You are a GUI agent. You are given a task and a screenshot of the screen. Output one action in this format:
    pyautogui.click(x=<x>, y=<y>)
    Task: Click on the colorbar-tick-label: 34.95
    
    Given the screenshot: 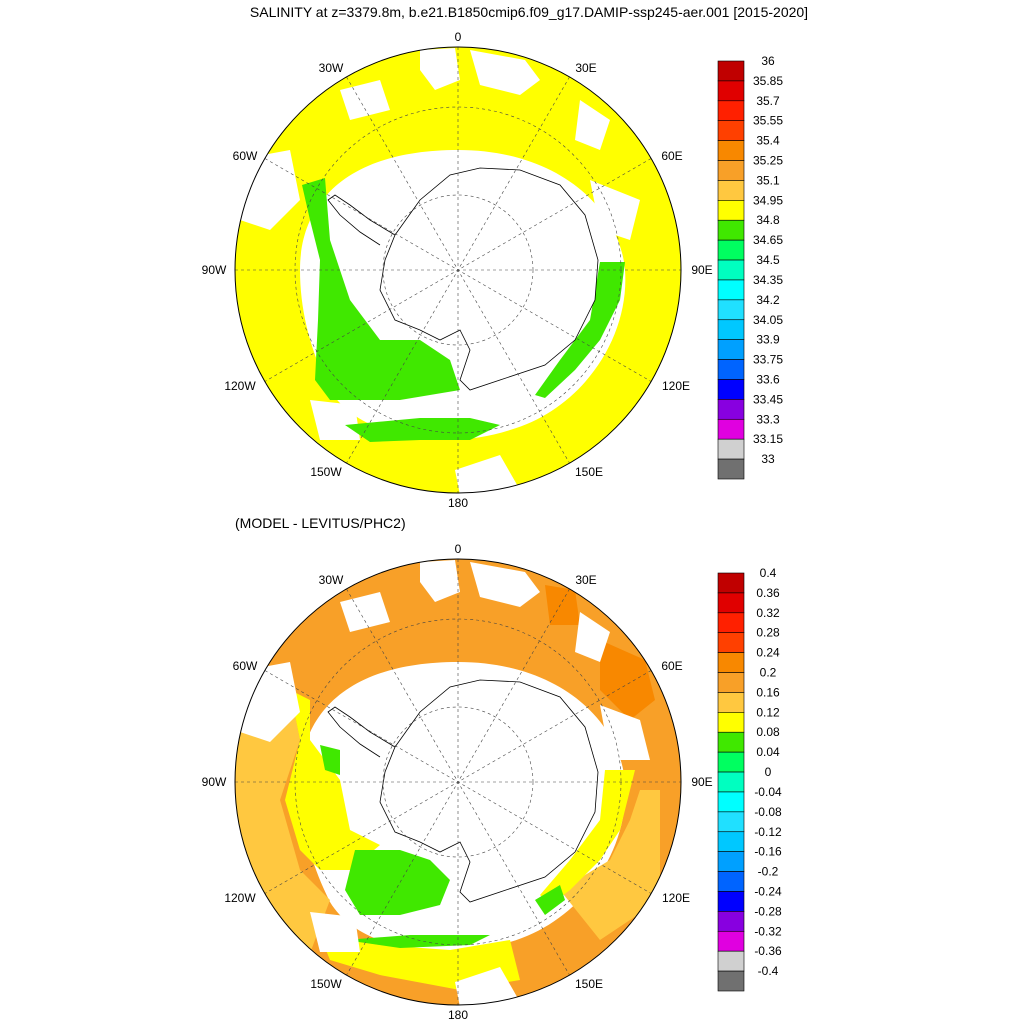 What is the action you would take?
    pyautogui.click(x=768, y=200)
    